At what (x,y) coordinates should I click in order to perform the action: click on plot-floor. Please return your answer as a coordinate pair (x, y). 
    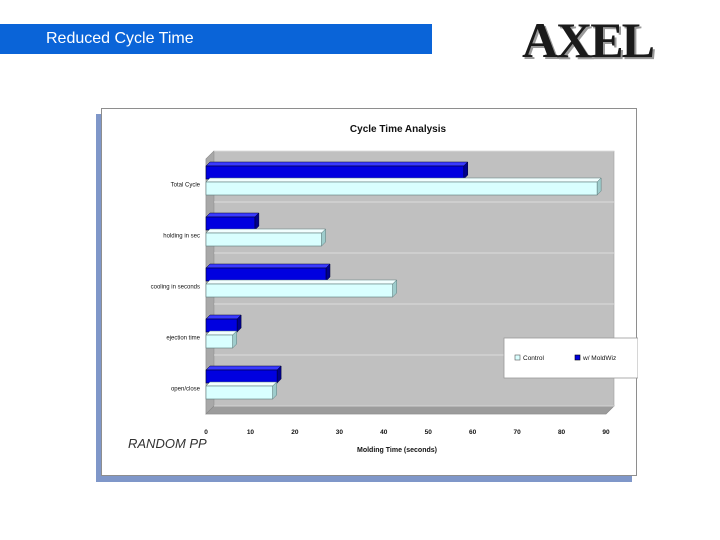
    Looking at the image, I should click on (410, 410).